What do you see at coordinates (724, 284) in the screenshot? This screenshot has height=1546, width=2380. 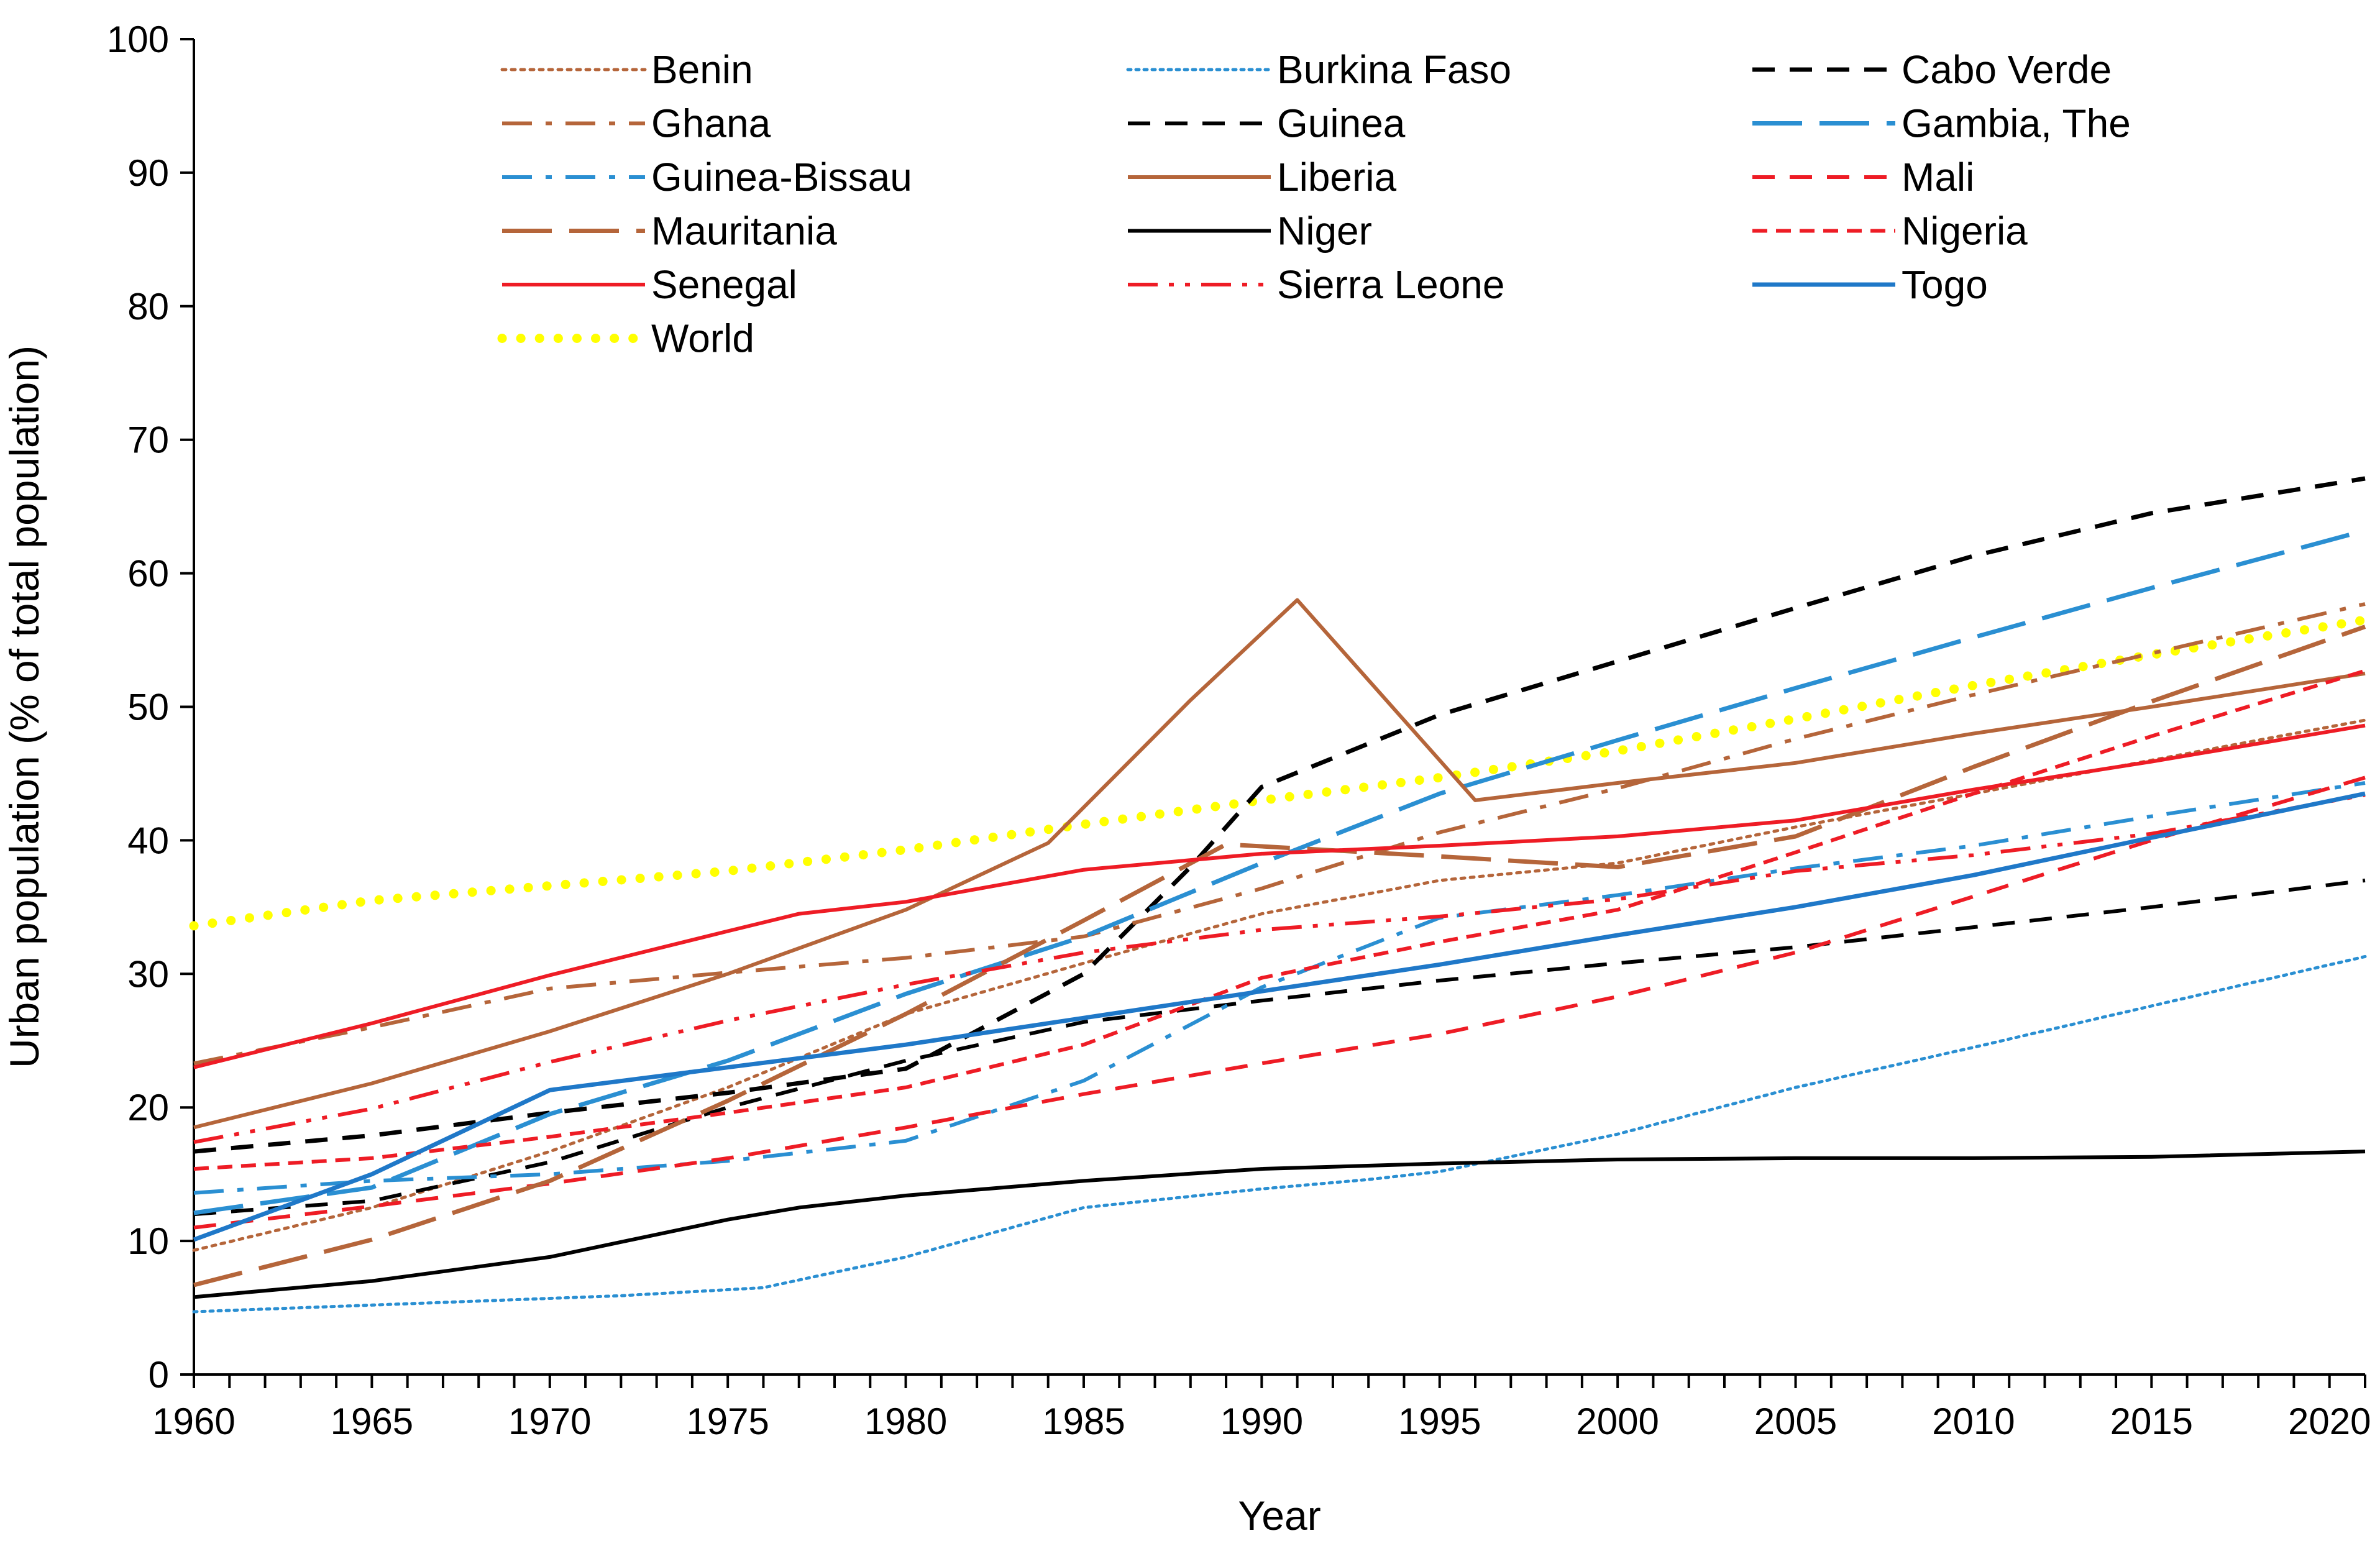 I see `legend-label: Senegal` at bounding box center [724, 284].